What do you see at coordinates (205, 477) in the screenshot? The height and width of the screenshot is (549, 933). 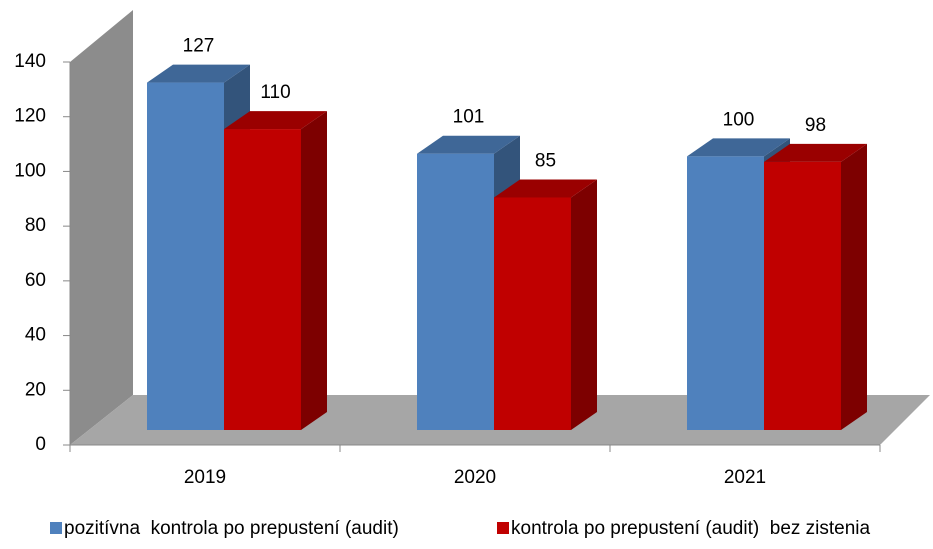 I see `x-tick-label: 2019` at bounding box center [205, 477].